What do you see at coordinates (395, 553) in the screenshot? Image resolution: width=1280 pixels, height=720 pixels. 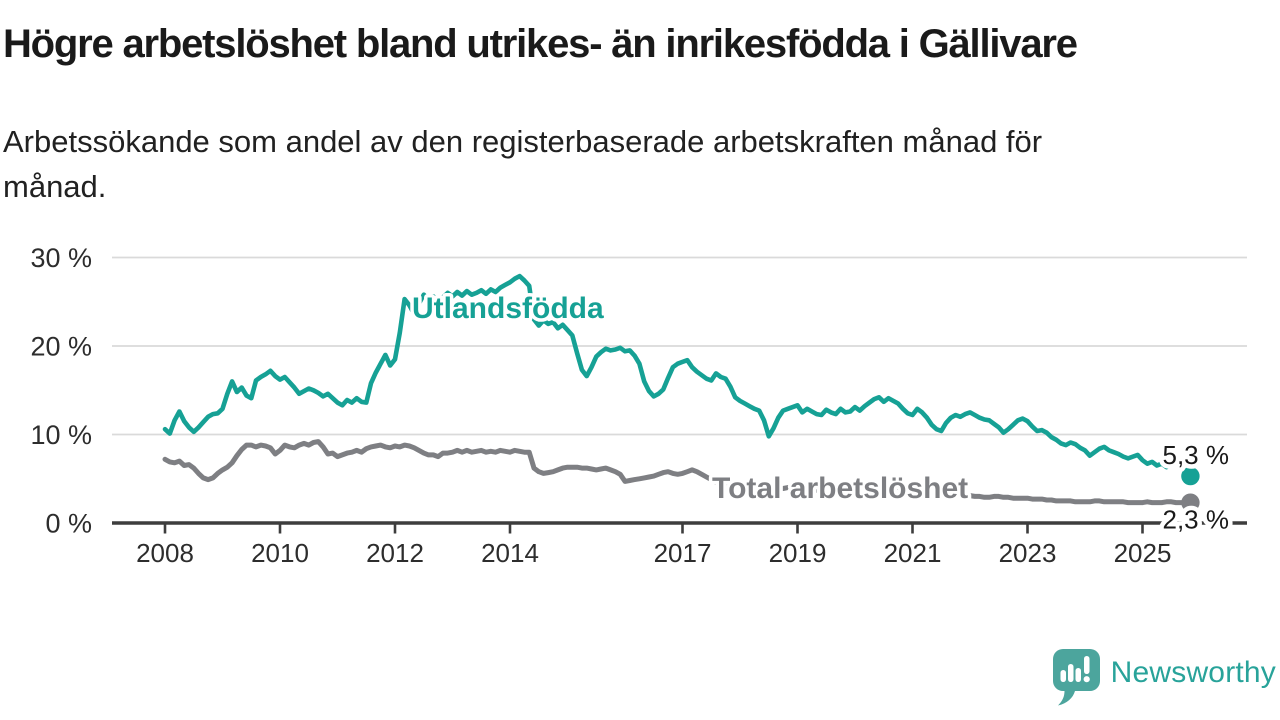 I see `x-tick-label: 2012` at bounding box center [395, 553].